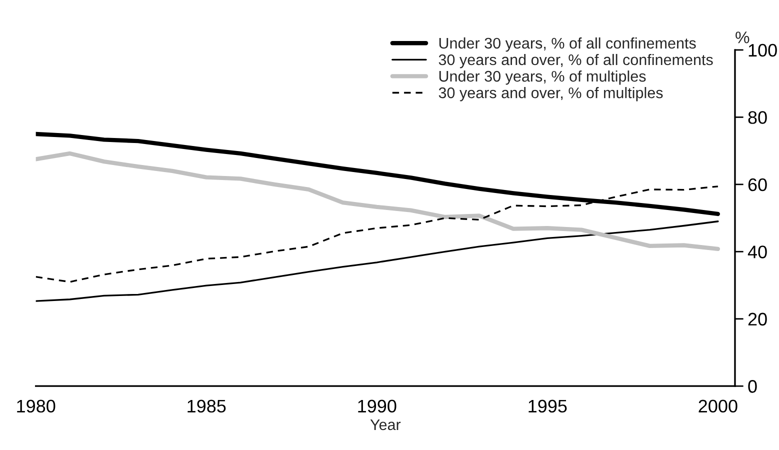 Image resolution: width=779 pixels, height=450 pixels. I want to click on x-tick-label: 1990, so click(377, 406).